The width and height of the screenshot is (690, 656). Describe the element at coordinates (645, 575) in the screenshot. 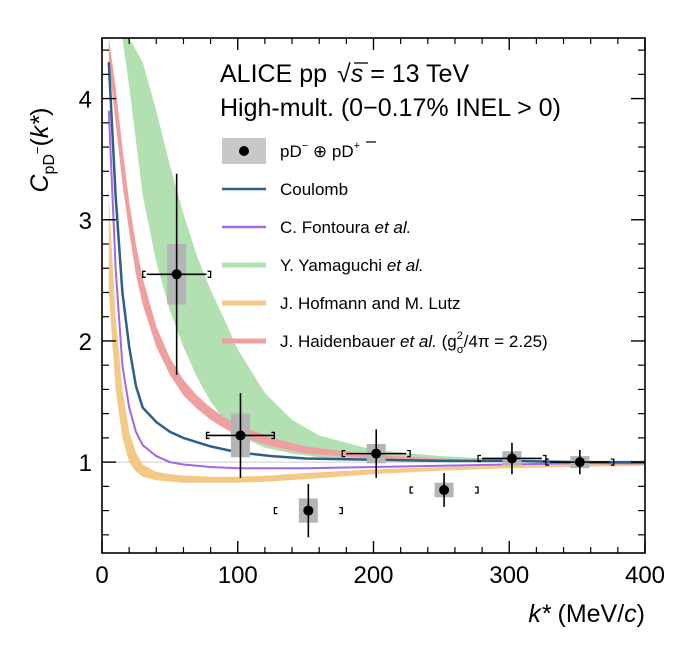

I see `x-tick-label: 400` at that location.